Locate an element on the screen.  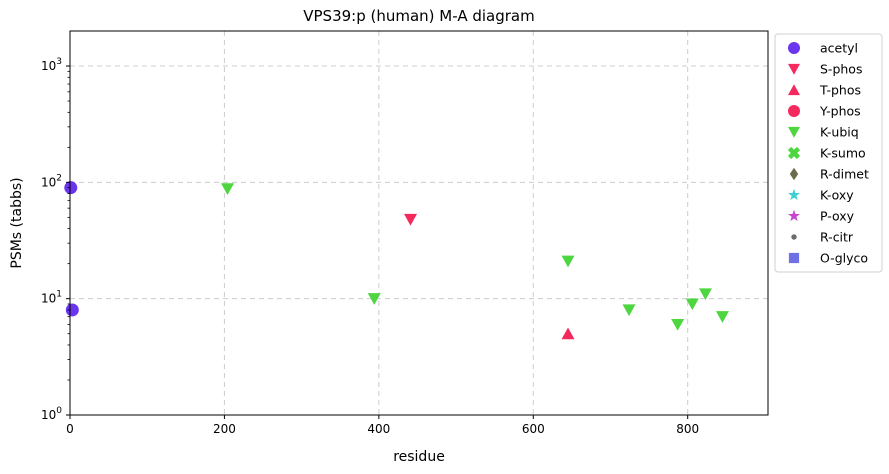
legend-label: O-glyco is located at coordinates (844, 258).